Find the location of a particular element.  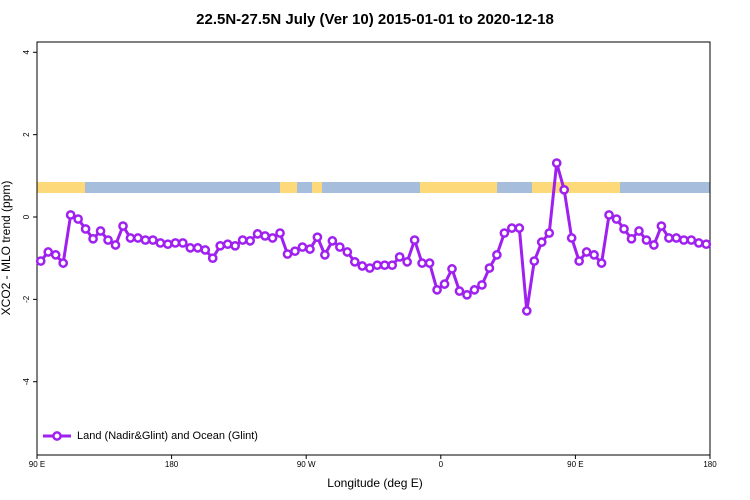

y-axis-label: XCO2 - MLO trend (ppm) is located at coordinates (6, 248).